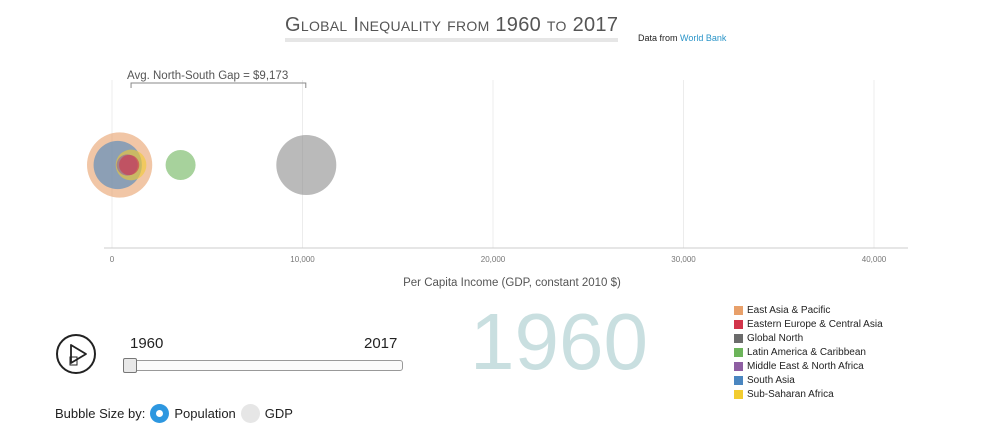 The image size is (998, 432). I want to click on slider-start-label: 1960, so click(147, 343).